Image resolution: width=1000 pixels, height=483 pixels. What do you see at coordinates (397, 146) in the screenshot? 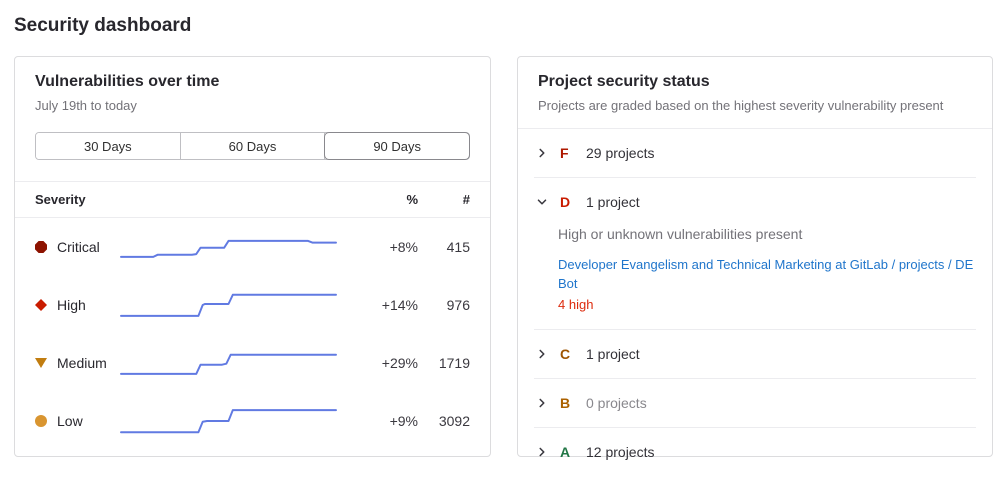
I see `range-button-90-days: 90 Days` at bounding box center [397, 146].